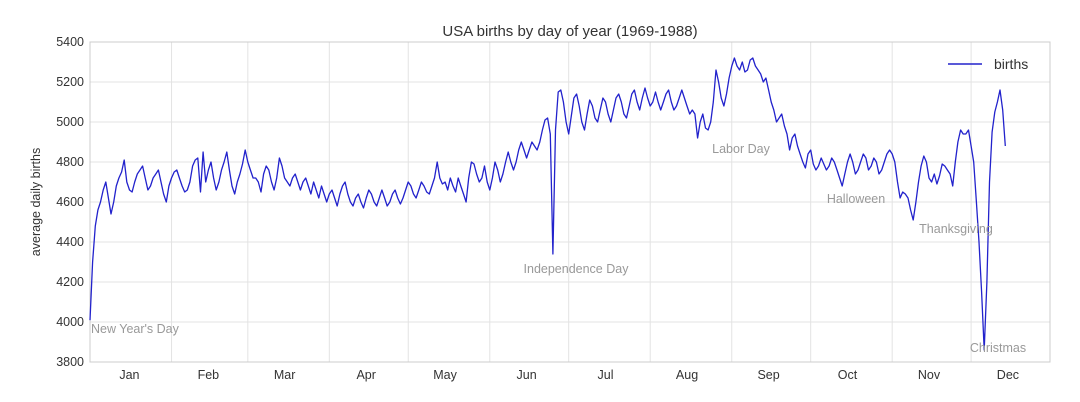 The width and height of the screenshot is (1080, 402). Describe the element at coordinates (741, 149) in the screenshot. I see `annotation-label: Labor Day` at that location.